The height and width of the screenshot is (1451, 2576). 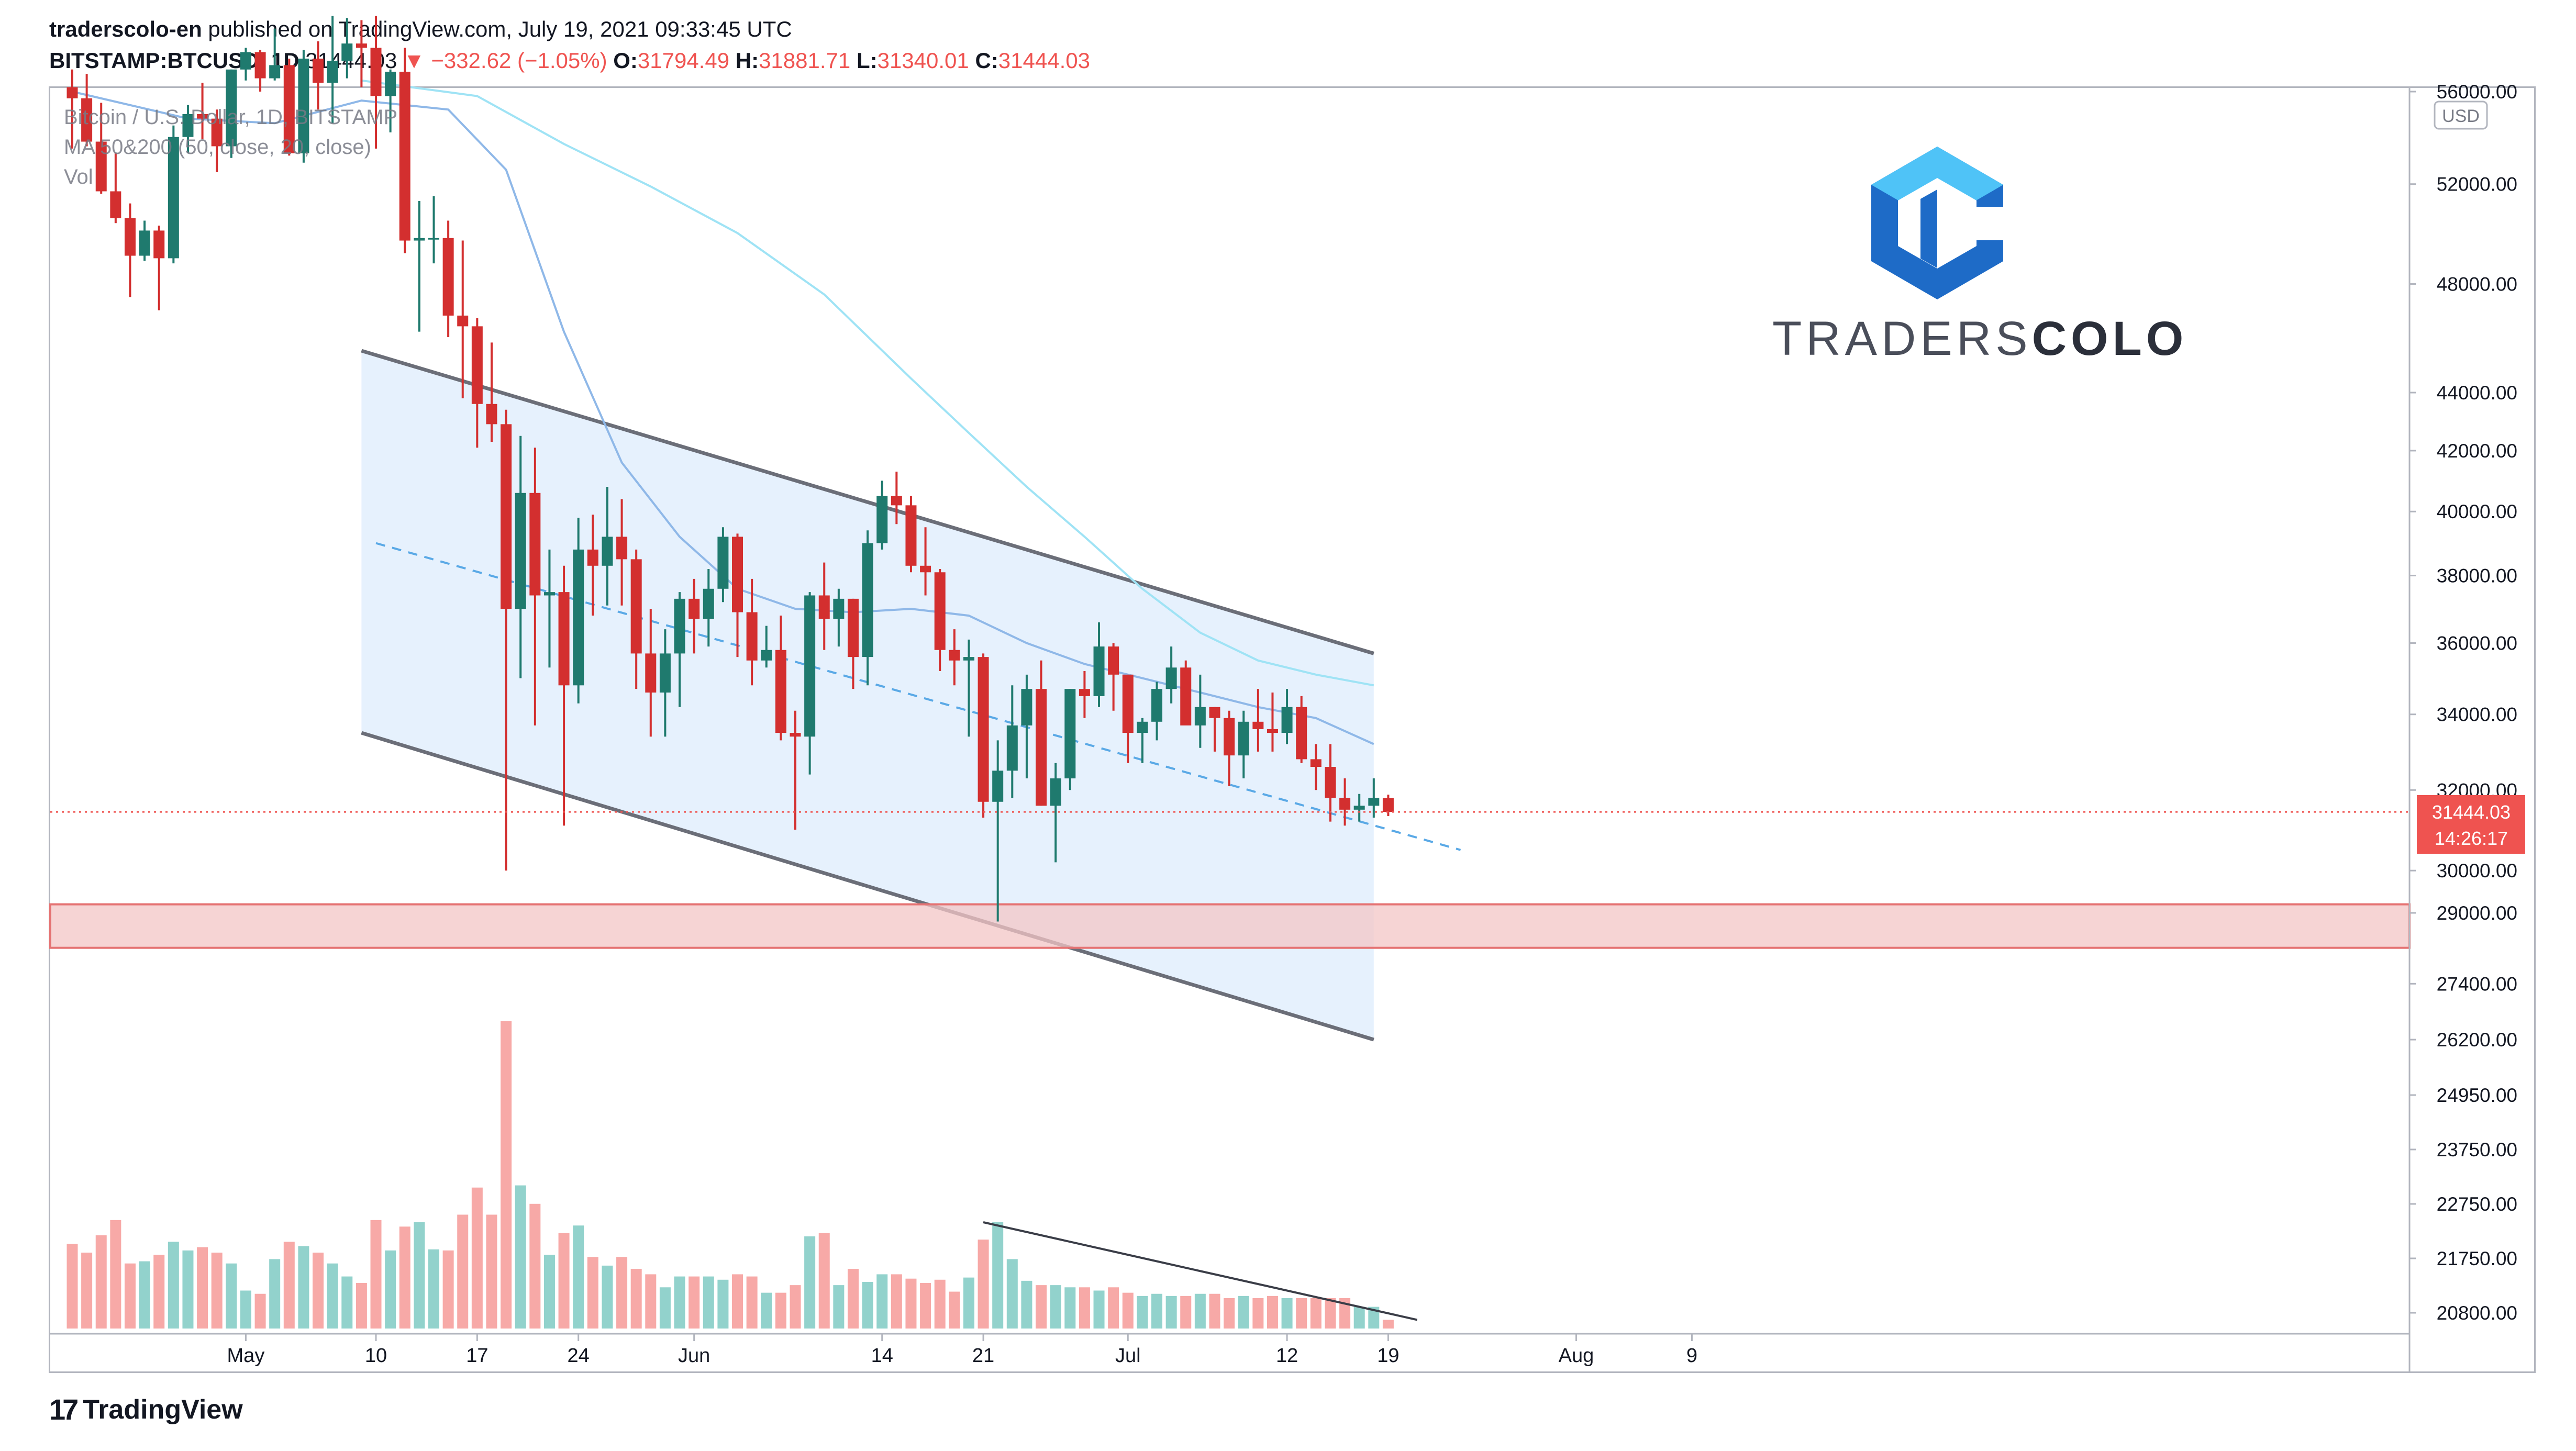 I want to click on support-zone, so click(x=1230, y=926).